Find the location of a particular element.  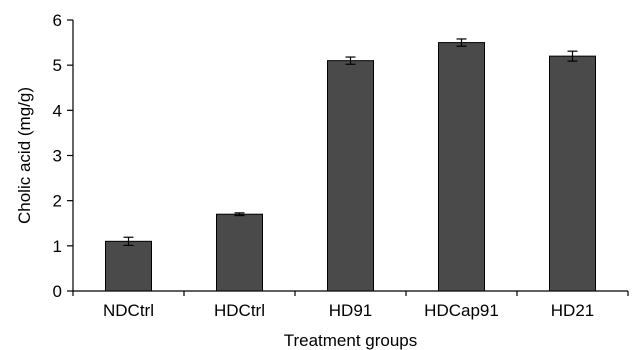

bar-hd91 is located at coordinates (350, 176).